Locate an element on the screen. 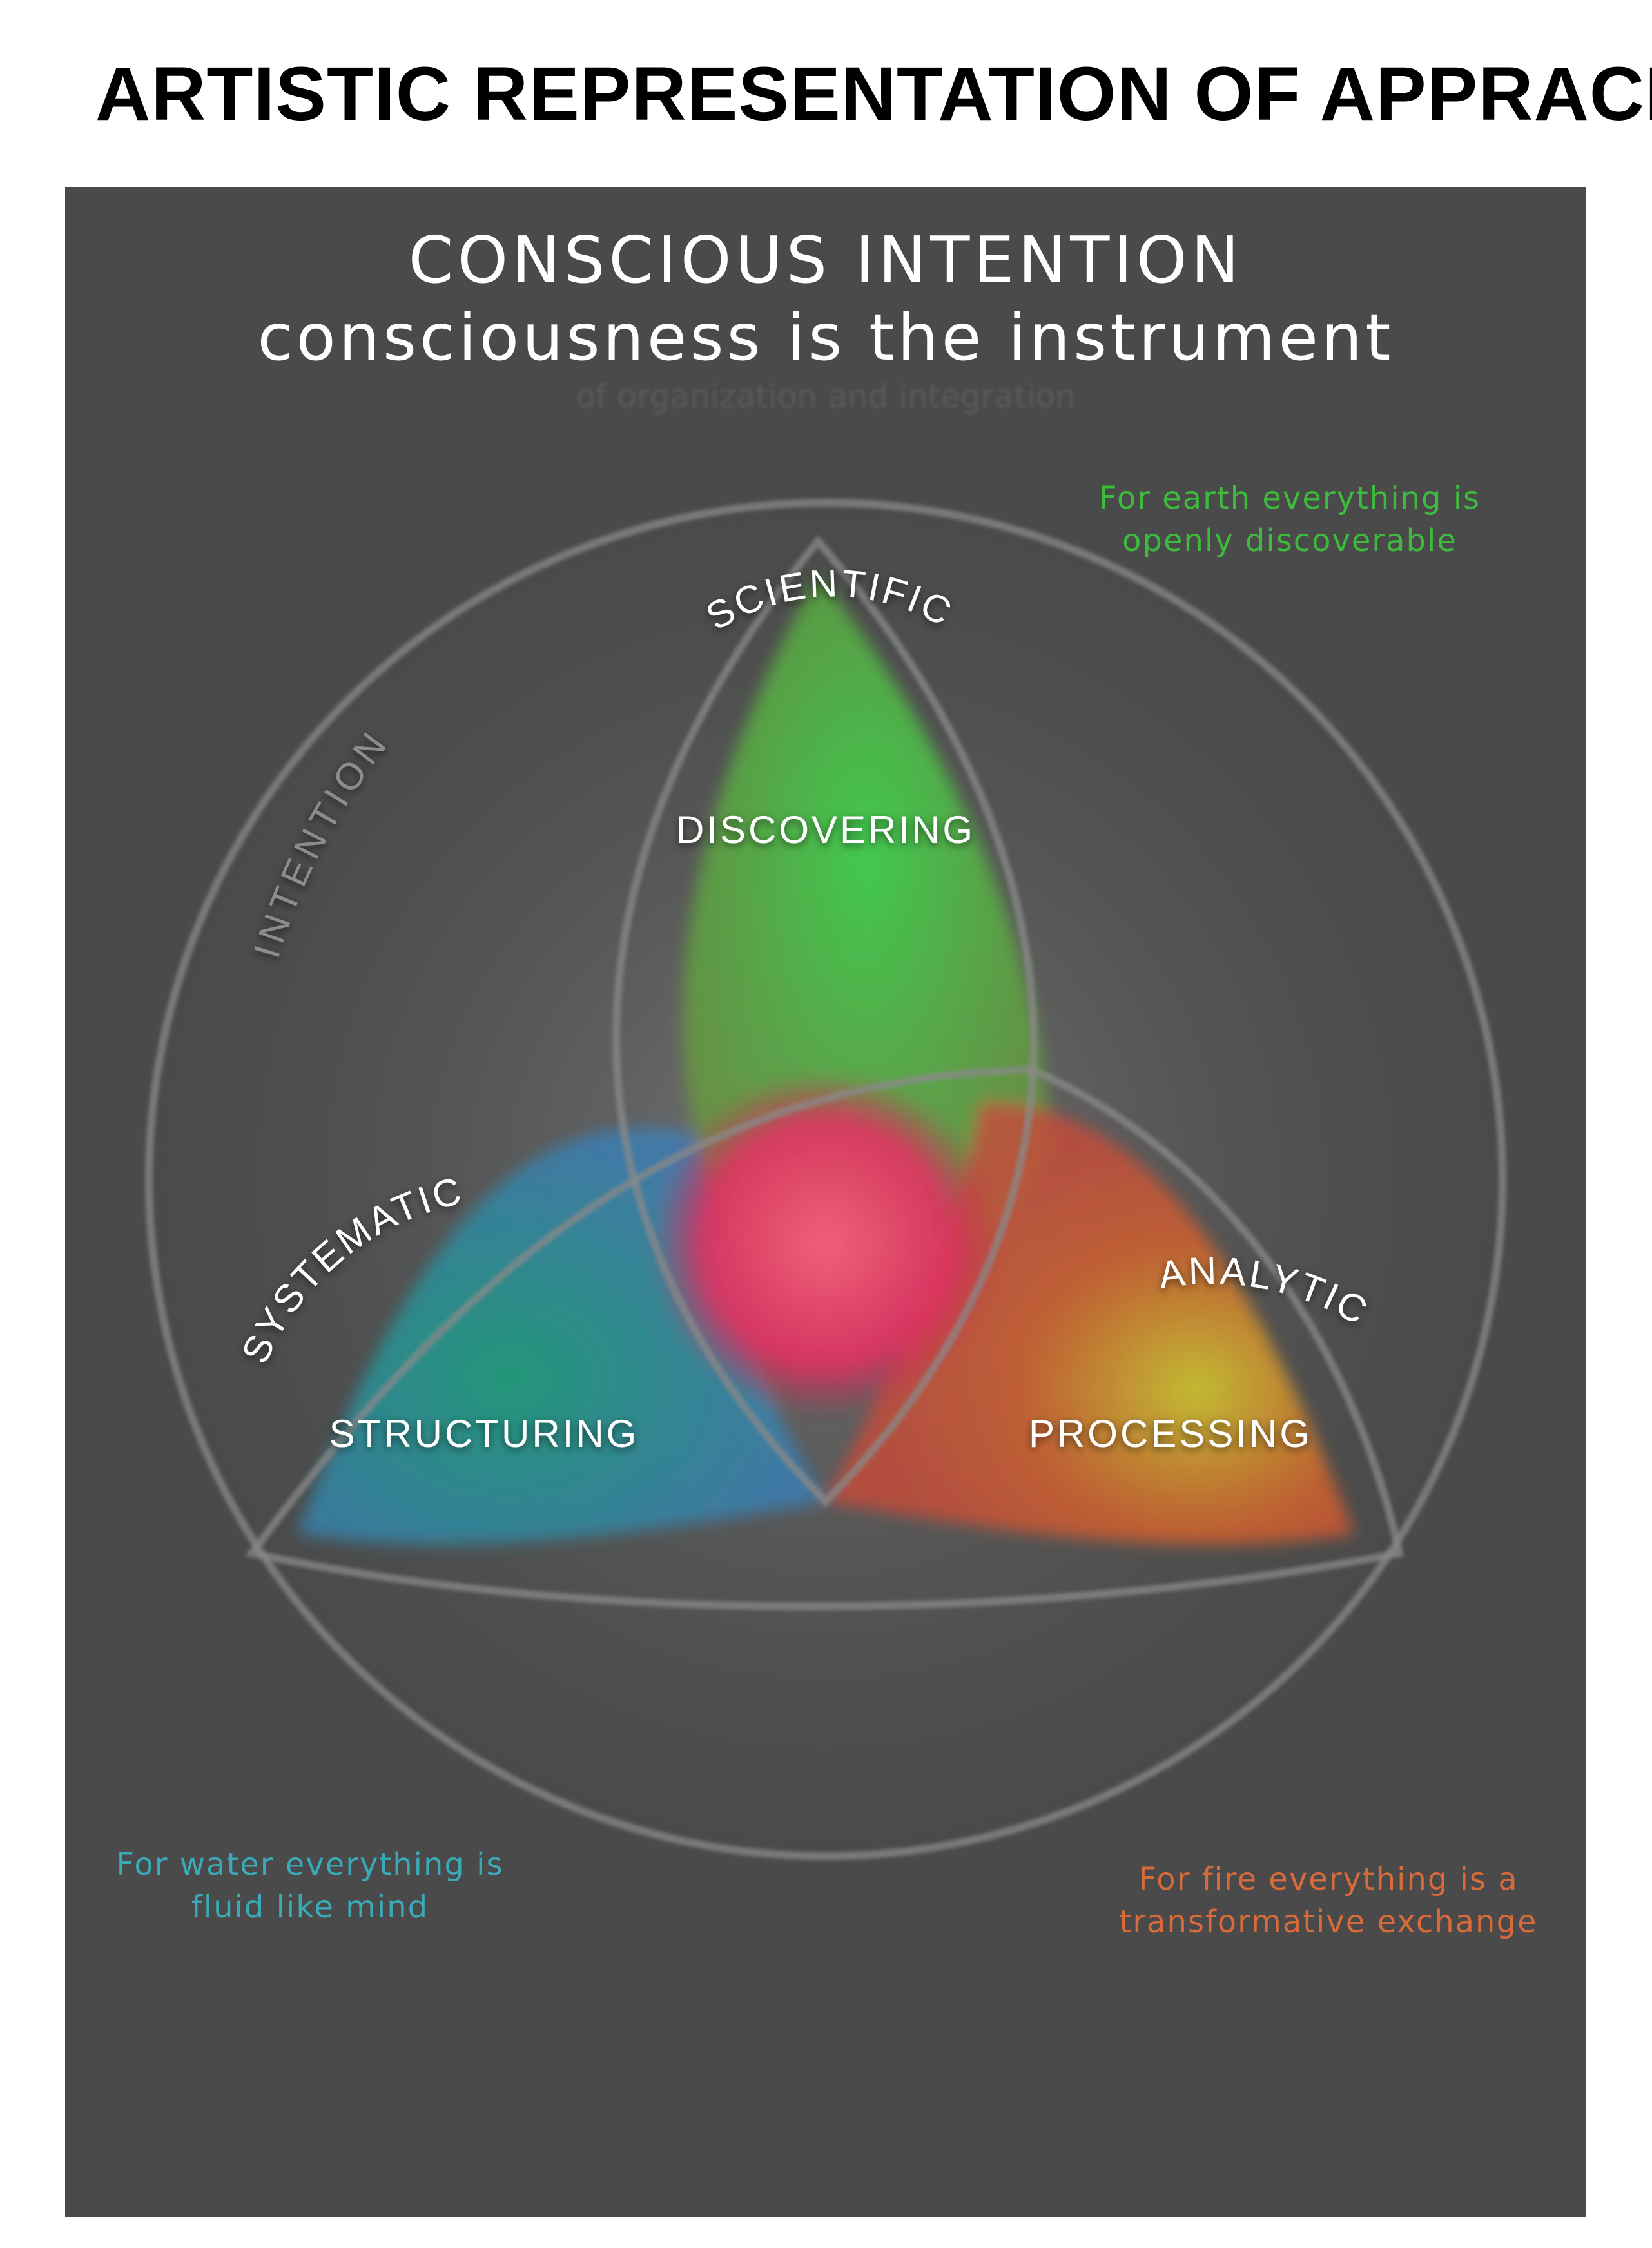 The image size is (1652, 2248). label-discovering: DISCOVERING is located at coordinates (825, 829).